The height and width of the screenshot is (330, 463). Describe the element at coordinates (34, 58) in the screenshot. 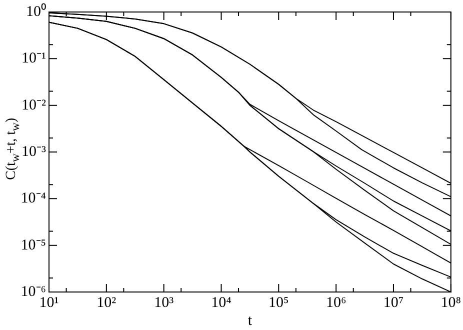

I see `y-tick-label: 10⁻¹` at that location.